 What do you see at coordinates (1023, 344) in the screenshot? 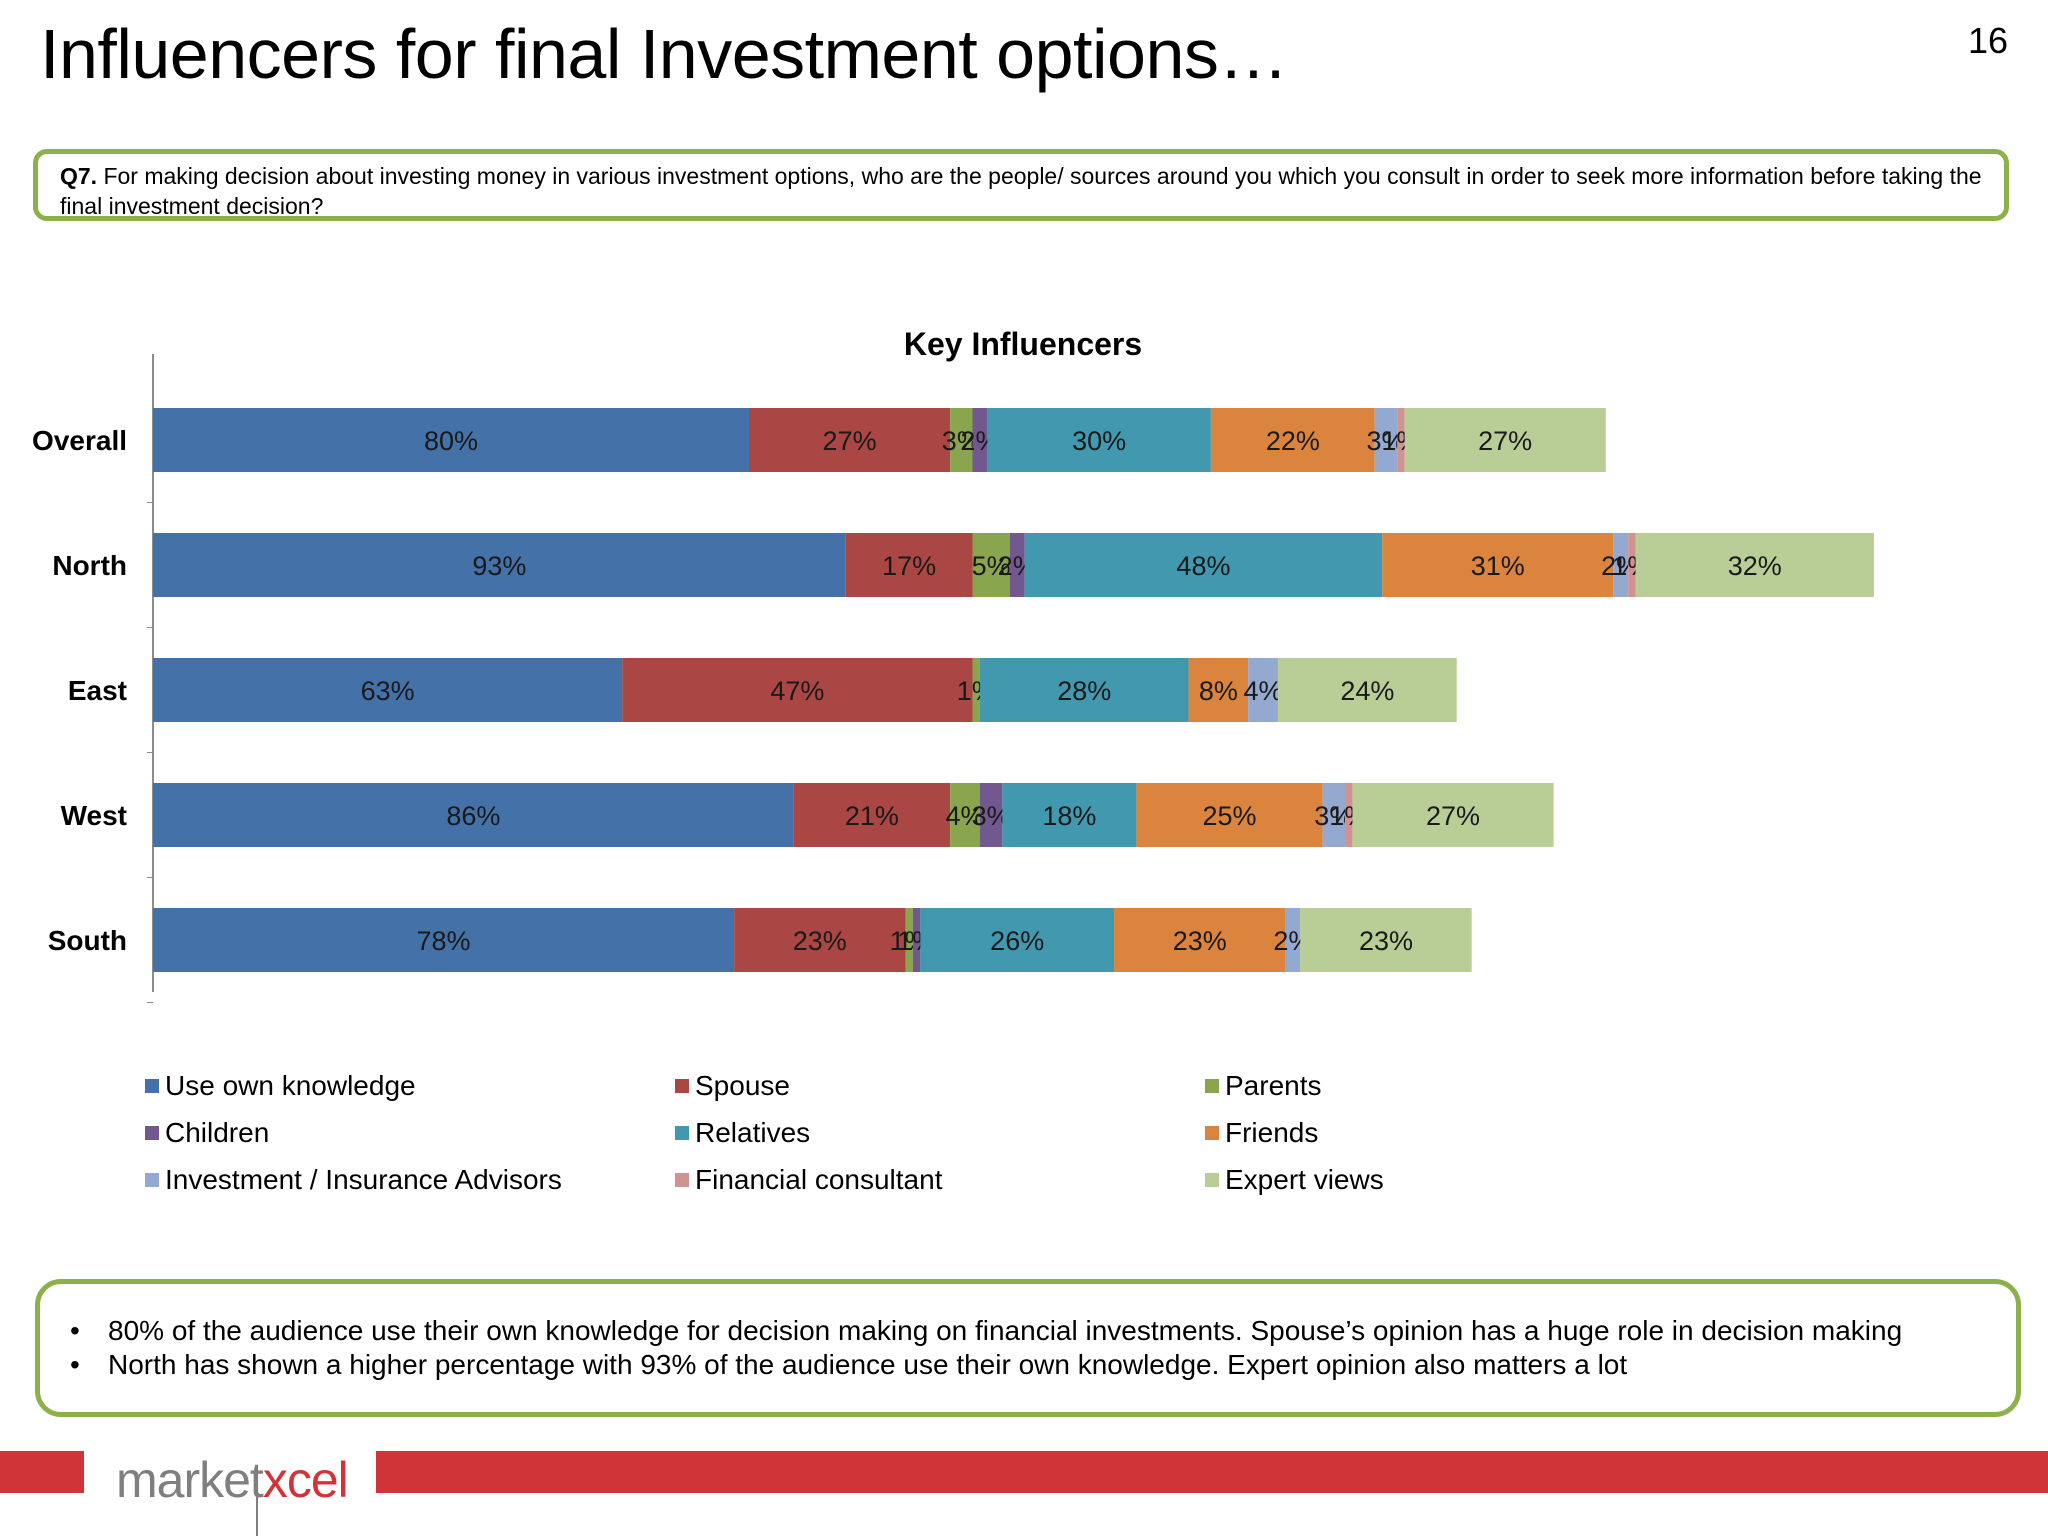
I see `chart-title: Key Influencers` at bounding box center [1023, 344].